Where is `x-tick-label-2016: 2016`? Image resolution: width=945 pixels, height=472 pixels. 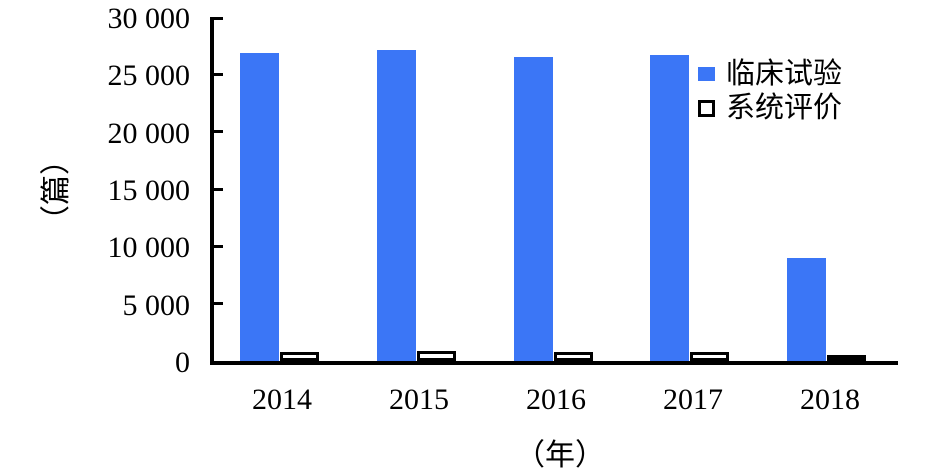 x-tick-label-2016: 2016 is located at coordinates (556, 399).